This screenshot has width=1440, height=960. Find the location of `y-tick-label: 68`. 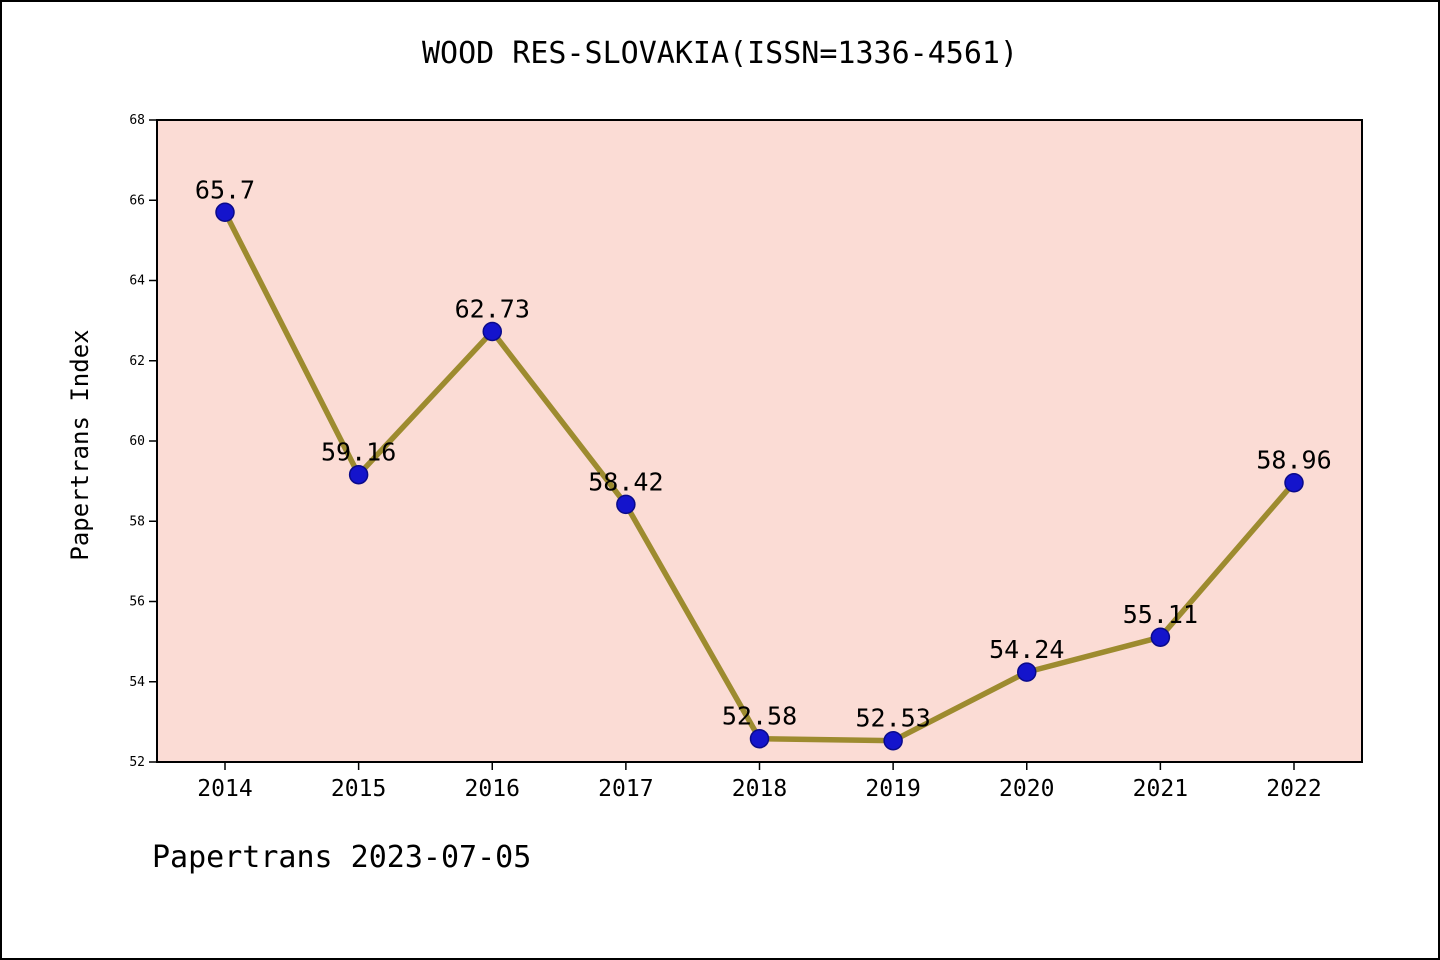

y-tick-label: 68 is located at coordinates (137, 120).